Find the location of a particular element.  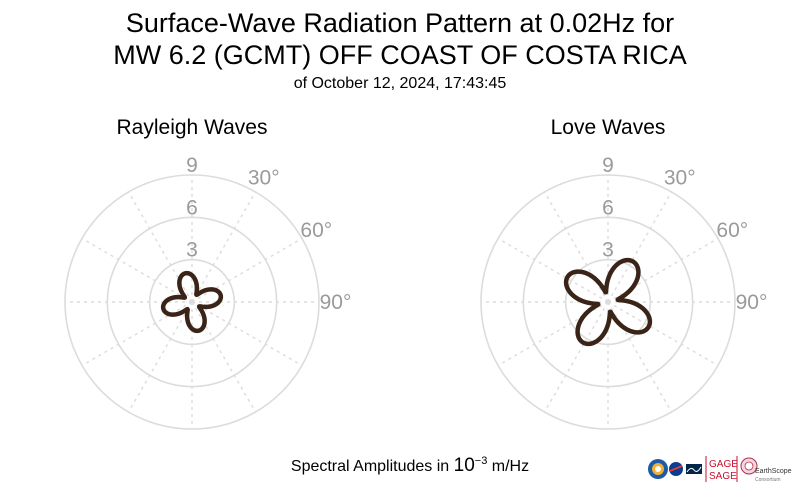

love-angle-tick-label: 60° is located at coordinates (732, 230).